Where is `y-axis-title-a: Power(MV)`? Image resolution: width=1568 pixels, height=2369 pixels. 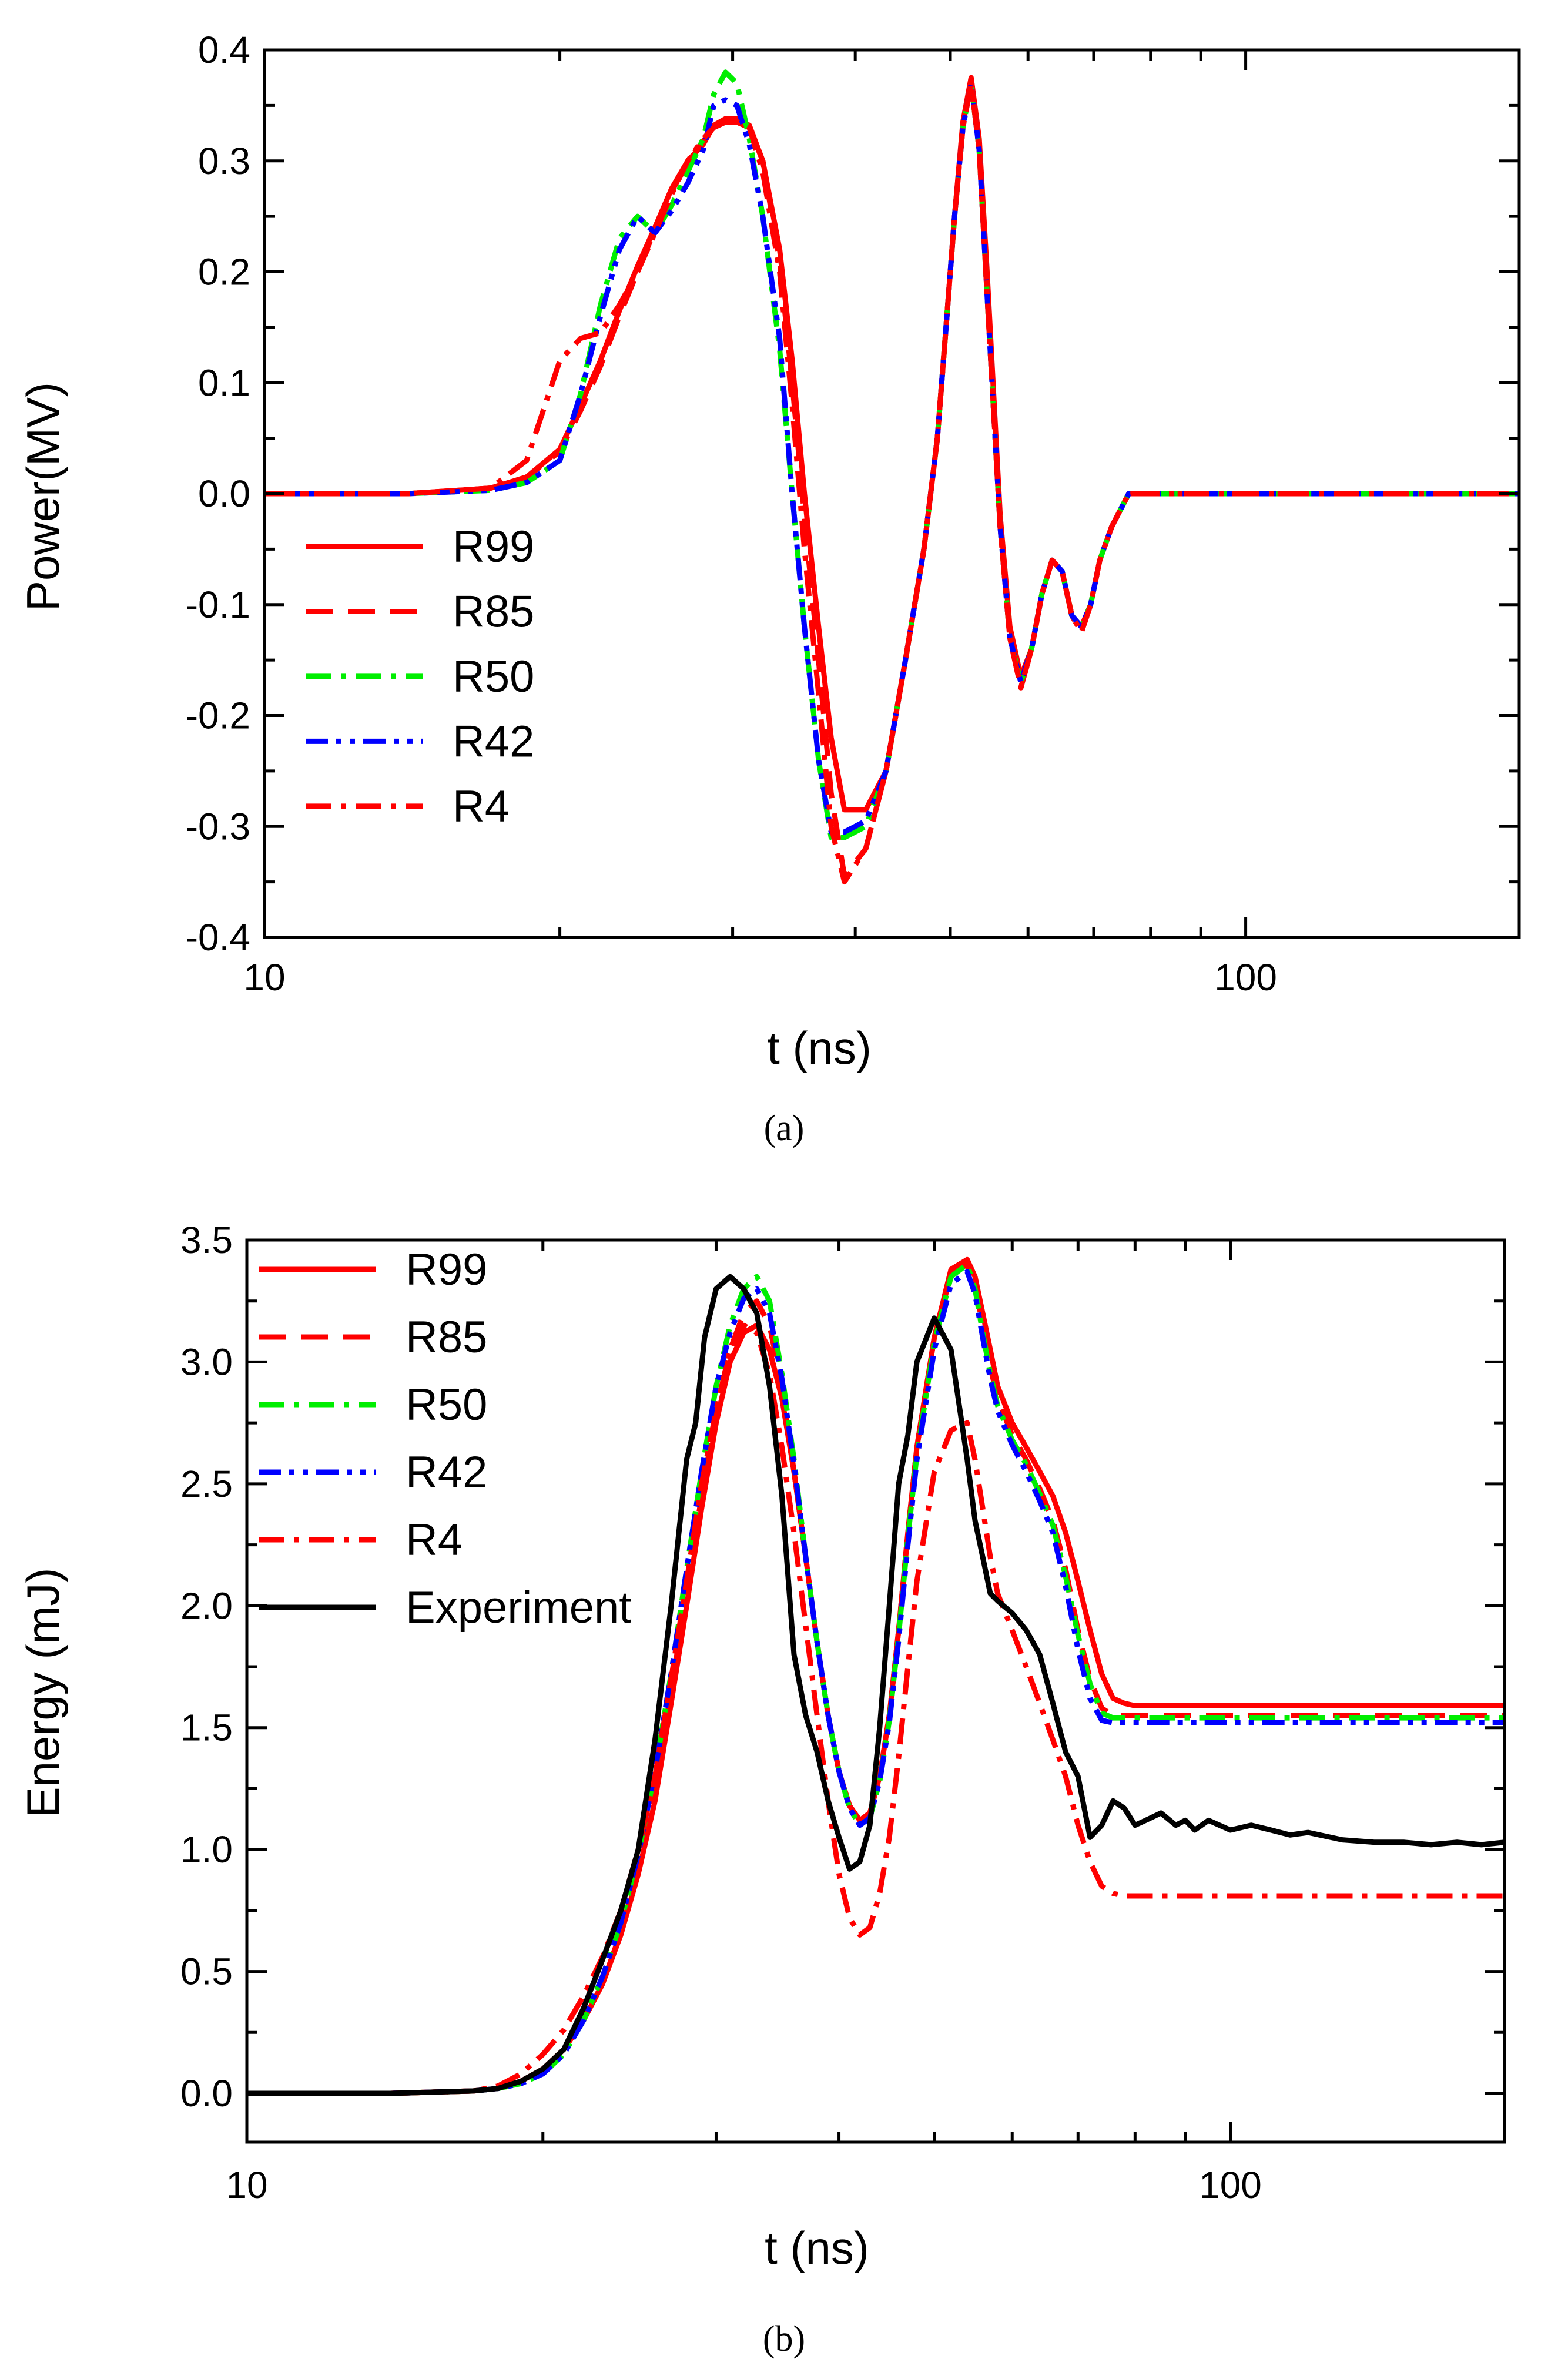 y-axis-title-a: Power(MV) is located at coordinates (43, 496).